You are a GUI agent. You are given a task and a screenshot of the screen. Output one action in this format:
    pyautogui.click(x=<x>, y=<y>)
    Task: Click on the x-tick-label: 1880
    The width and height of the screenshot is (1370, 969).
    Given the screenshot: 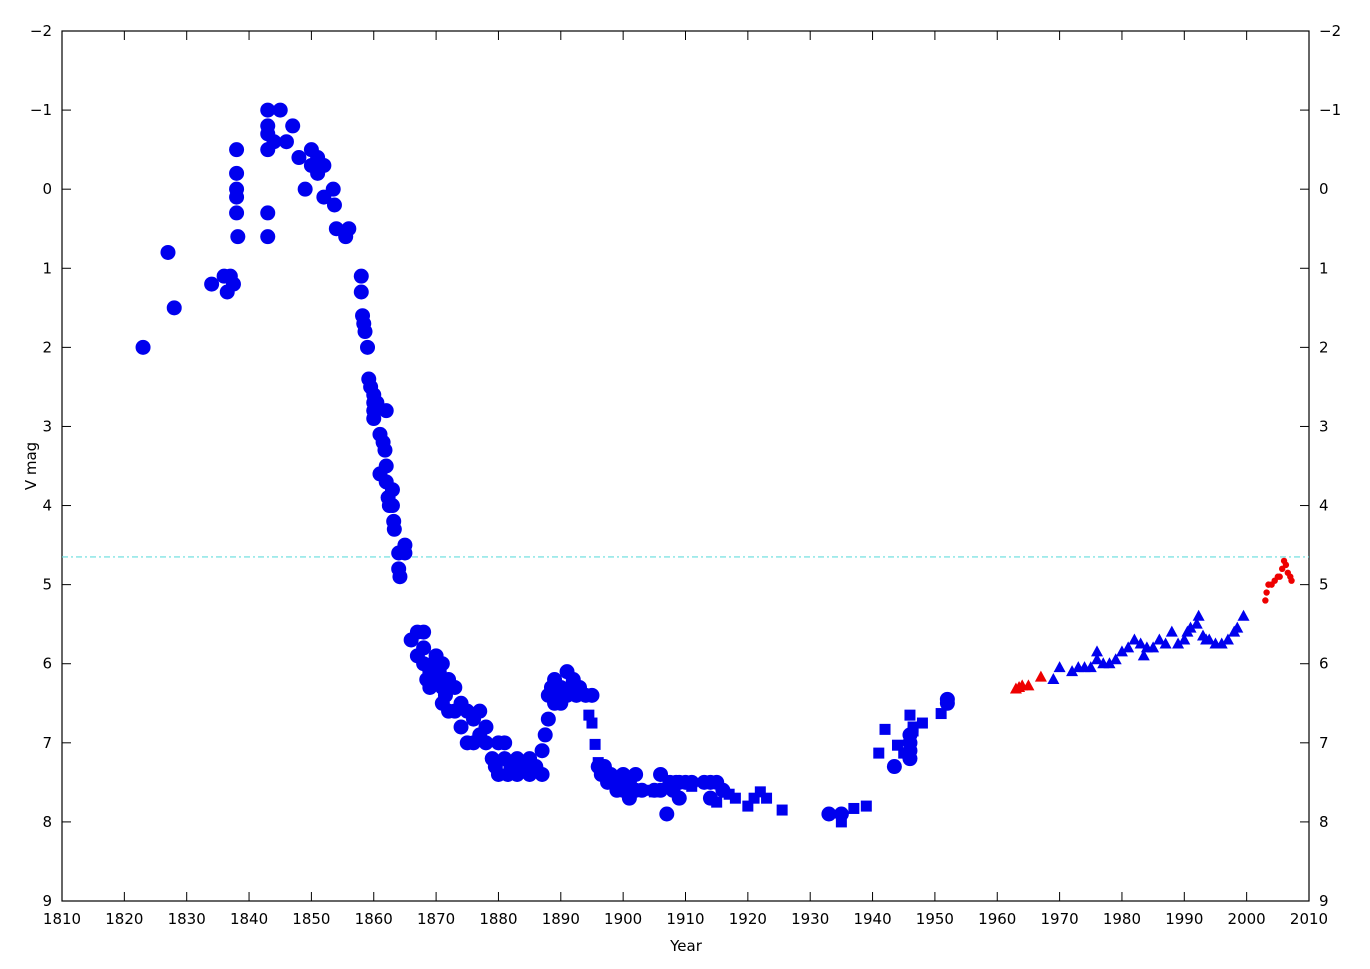 What is the action you would take?
    pyautogui.click(x=498, y=919)
    